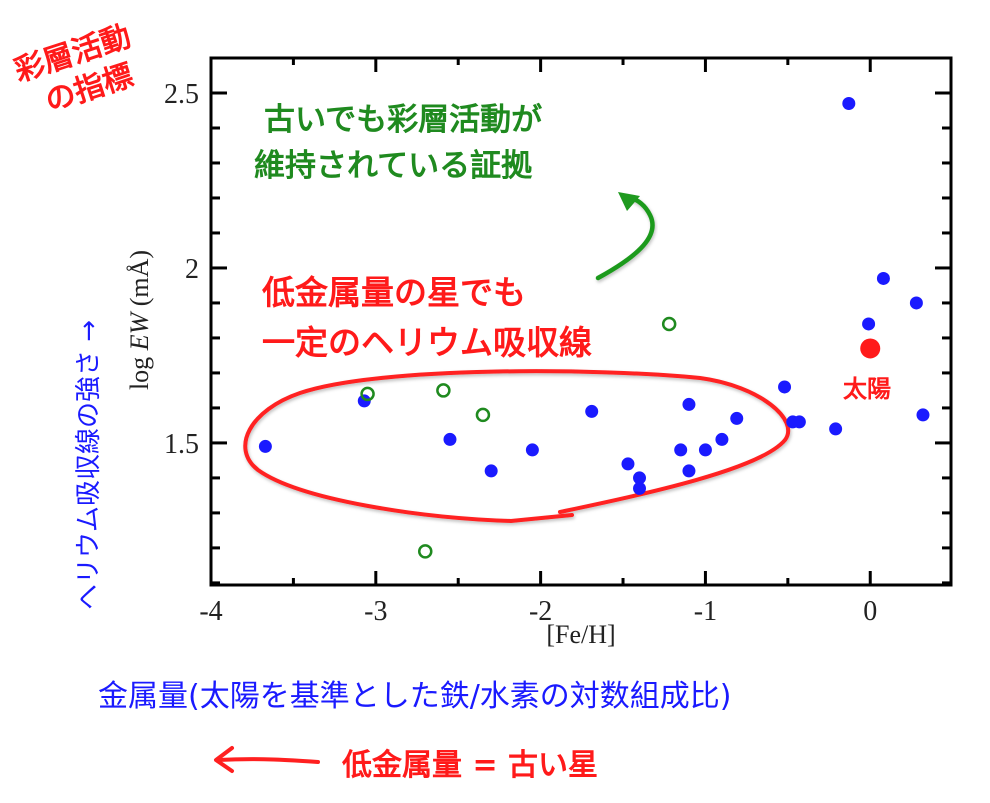  What do you see at coordinates (210, 611) in the screenshot?
I see `x-tick-label: -4` at bounding box center [210, 611].